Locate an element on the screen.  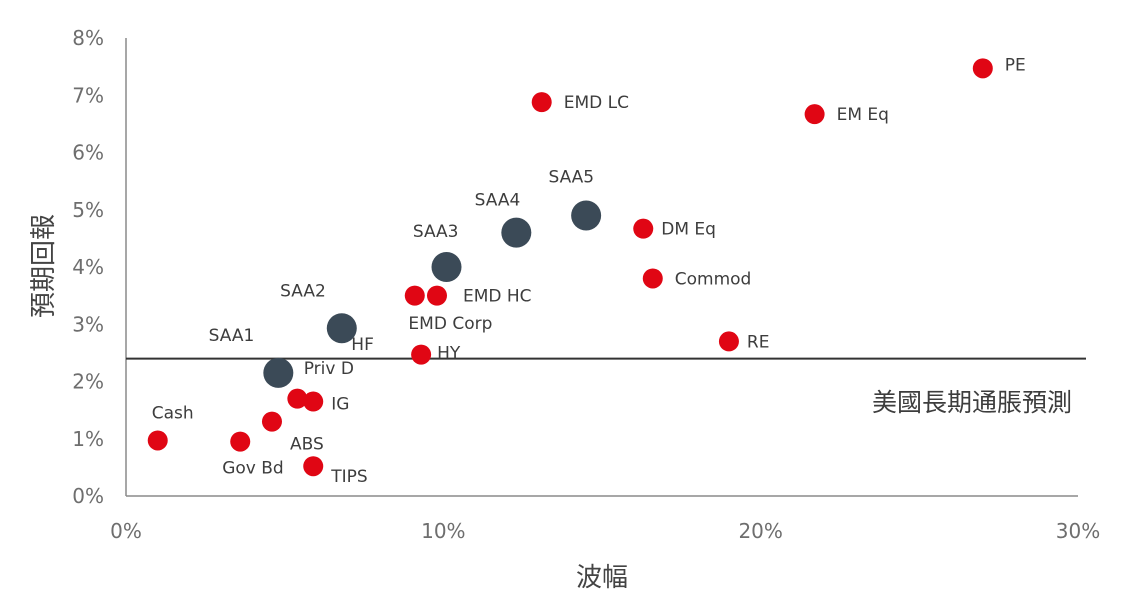
point-label: TIPS is located at coordinates (348, 477).